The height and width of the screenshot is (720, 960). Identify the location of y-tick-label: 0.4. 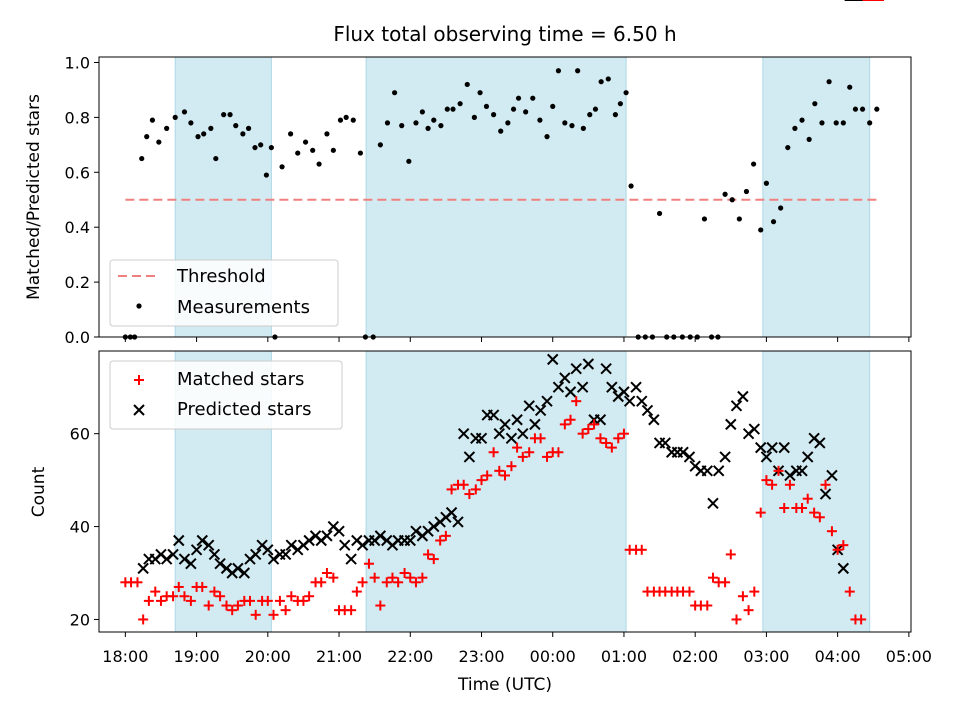
(77, 227).